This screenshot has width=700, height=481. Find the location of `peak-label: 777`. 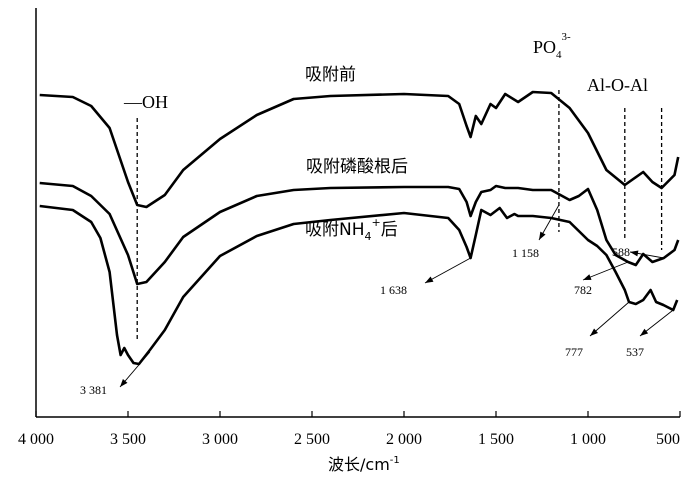

peak-label: 777 is located at coordinates (574, 352).